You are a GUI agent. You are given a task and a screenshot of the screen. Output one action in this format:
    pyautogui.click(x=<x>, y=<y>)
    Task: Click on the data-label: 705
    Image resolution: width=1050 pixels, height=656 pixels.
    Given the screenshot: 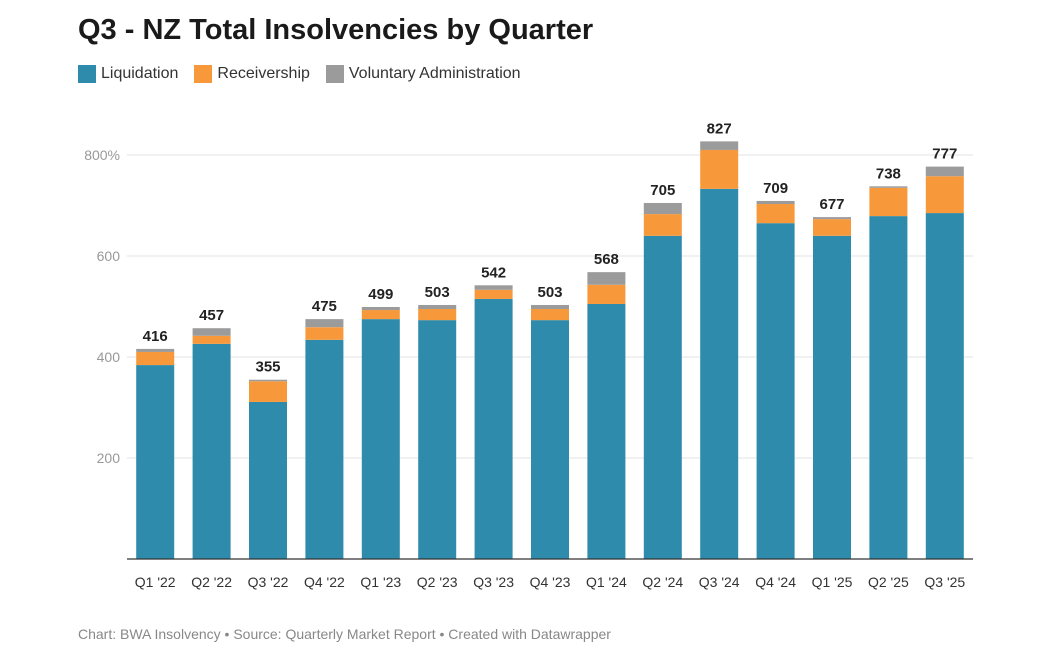 What is the action you would take?
    pyautogui.click(x=662, y=190)
    